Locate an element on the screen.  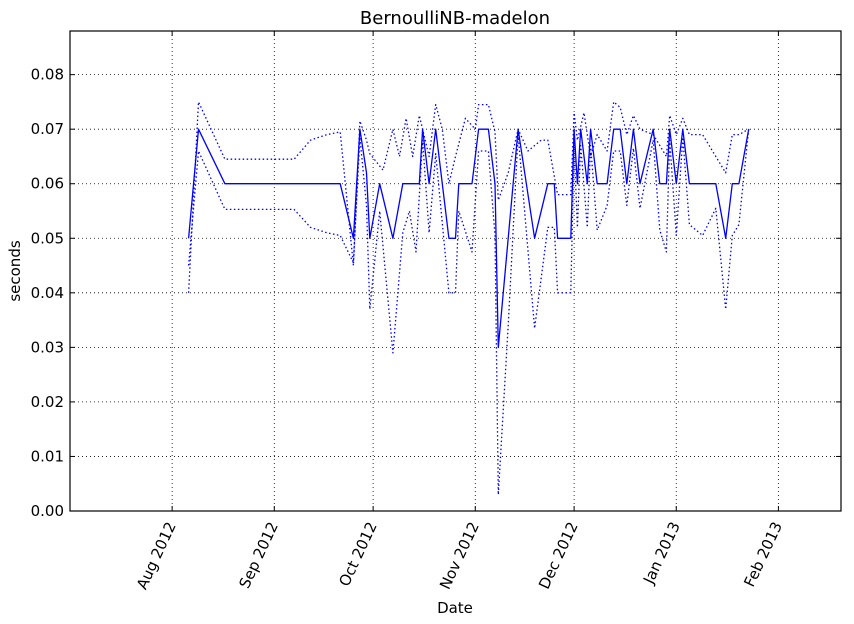
y-tick-label: 0.04 is located at coordinates (47, 293).